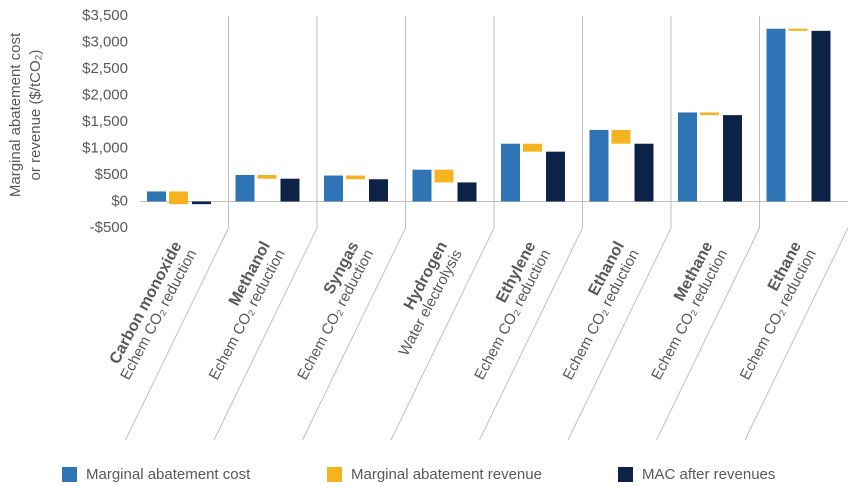  I want to click on legend-label: MAC after revenues, so click(708, 474).